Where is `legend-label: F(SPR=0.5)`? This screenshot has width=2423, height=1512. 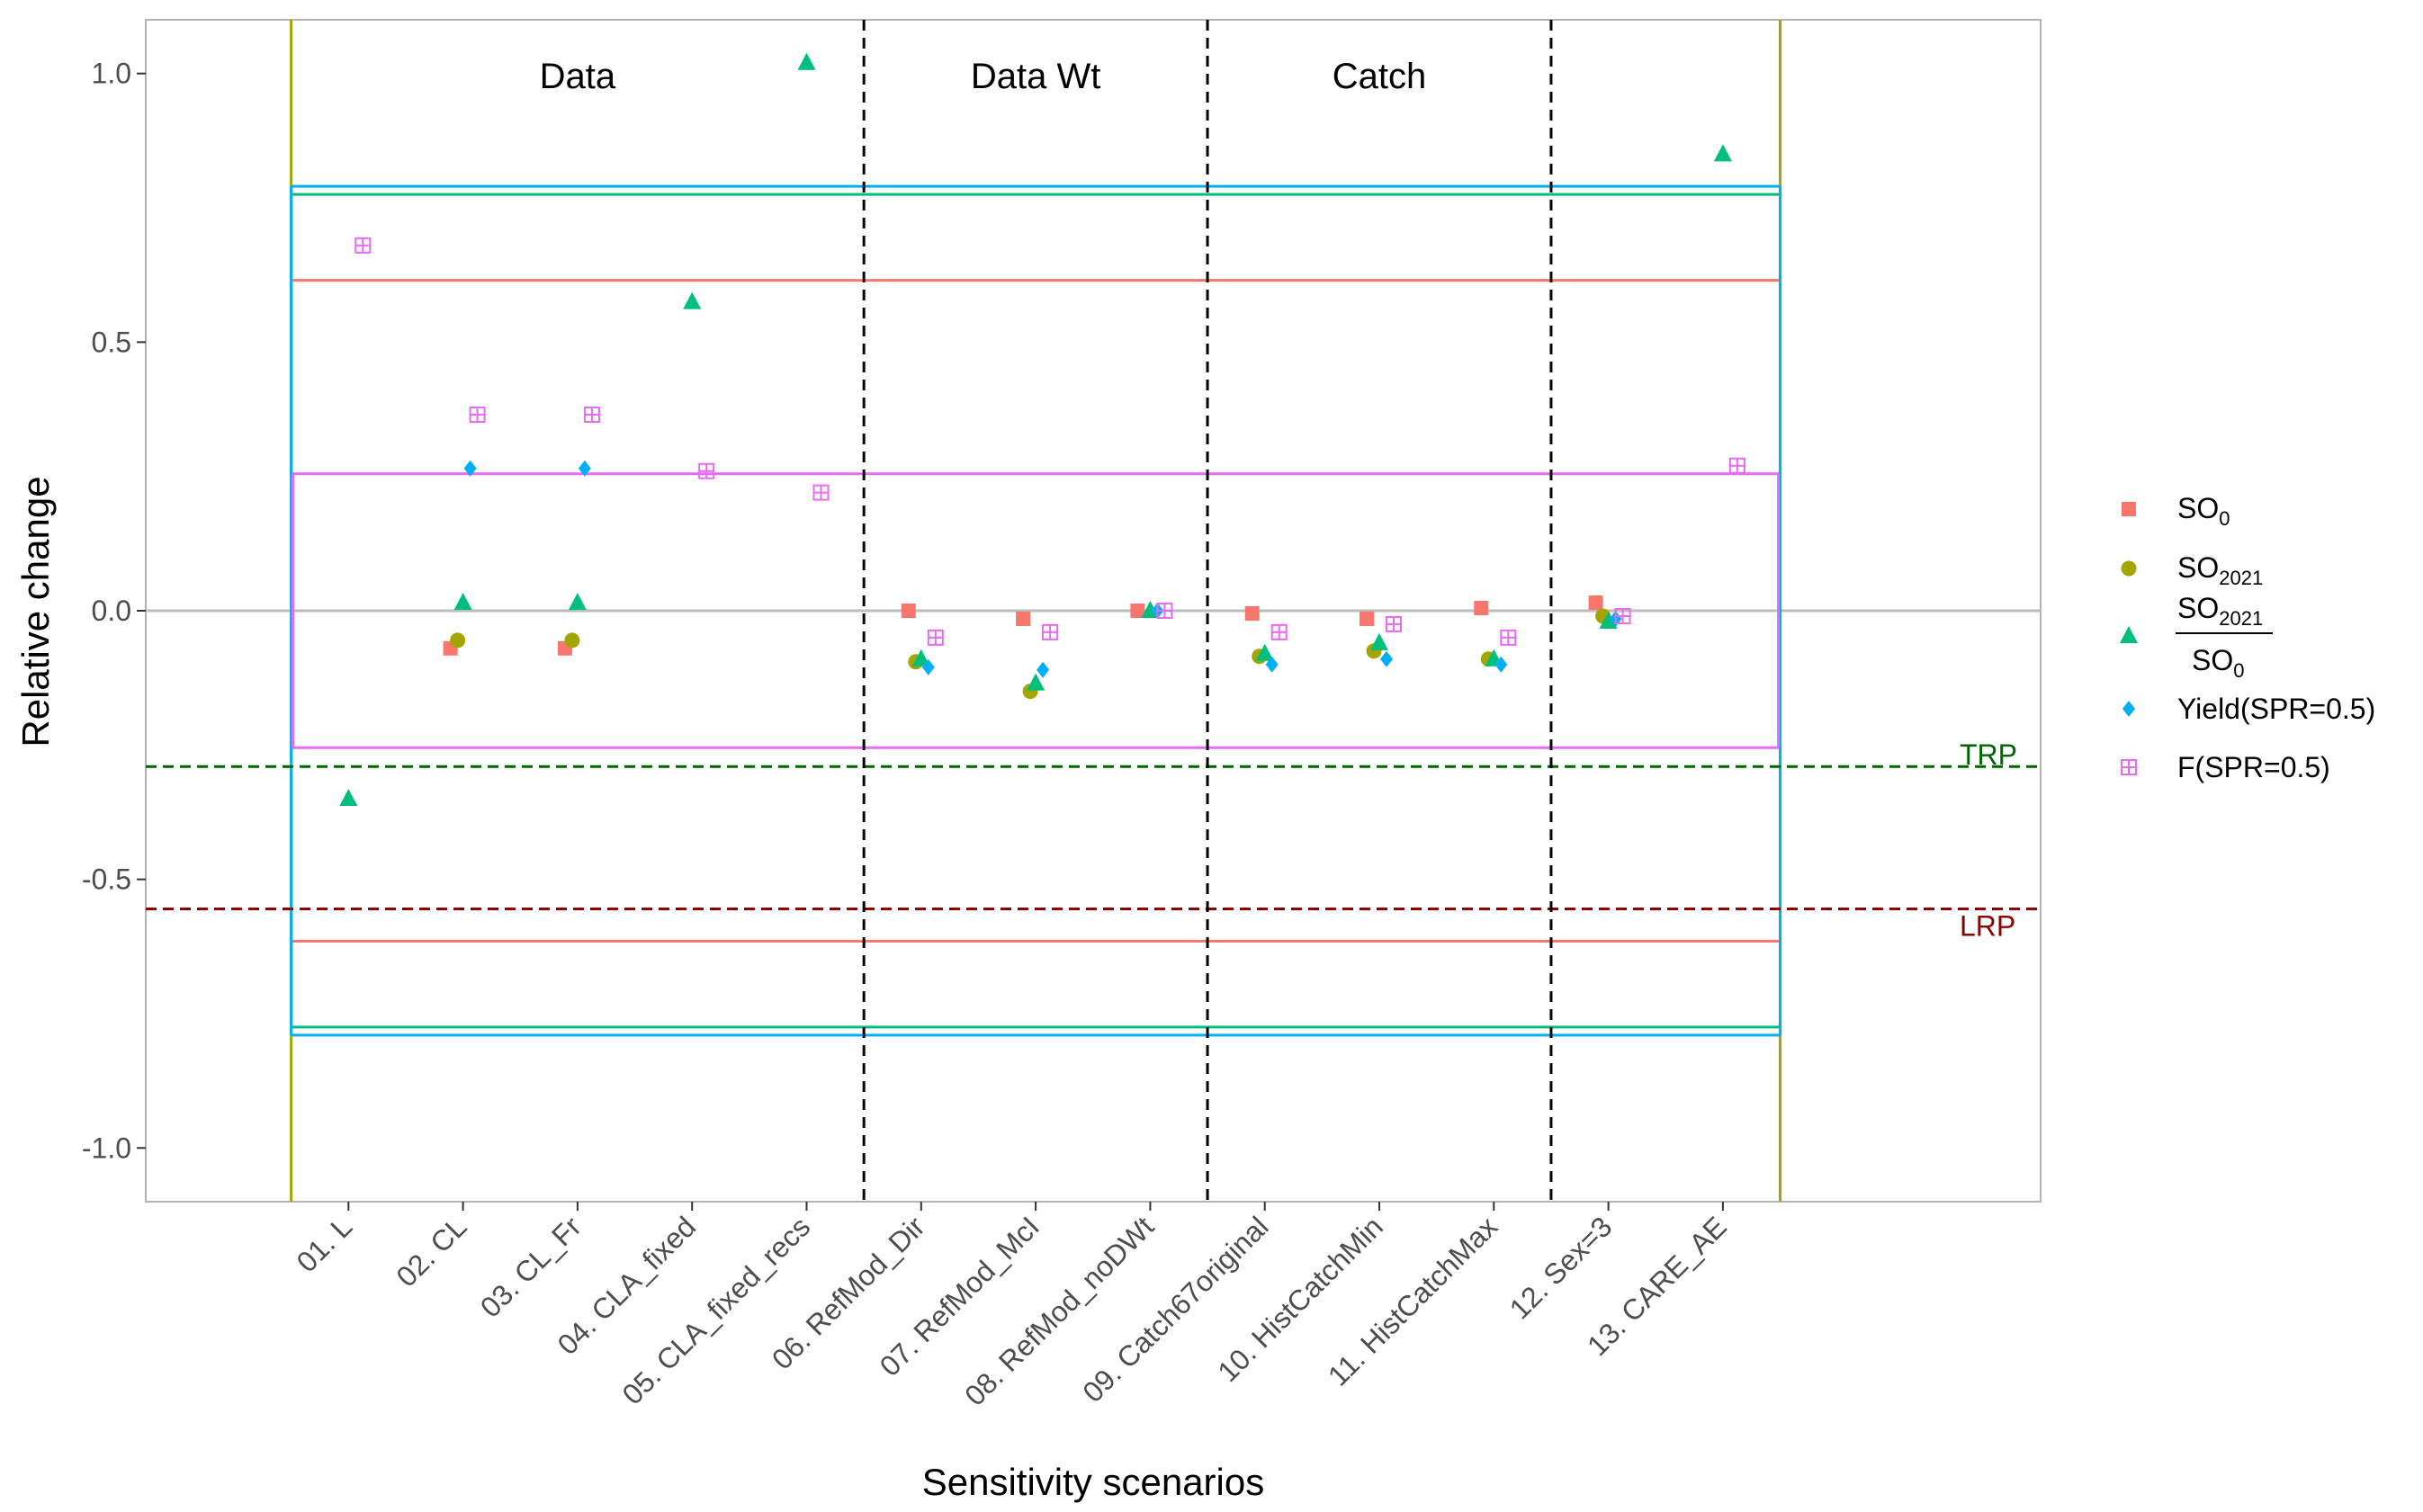
legend-label: F(SPR=0.5) is located at coordinates (2253, 767).